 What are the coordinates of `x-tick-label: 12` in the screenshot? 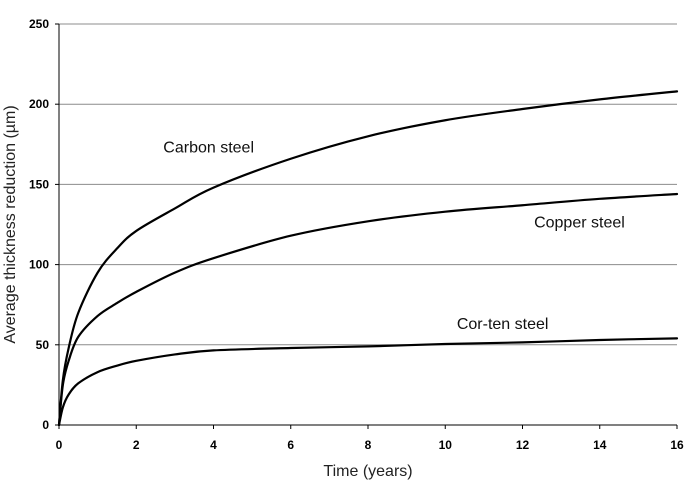 It's located at (523, 445).